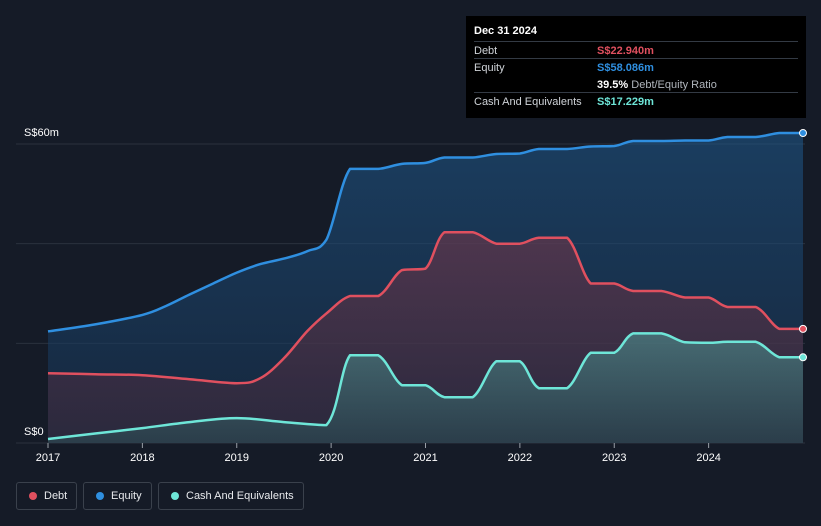 The image size is (821, 526). I want to click on legend-equity-label: Equity, so click(126, 496).